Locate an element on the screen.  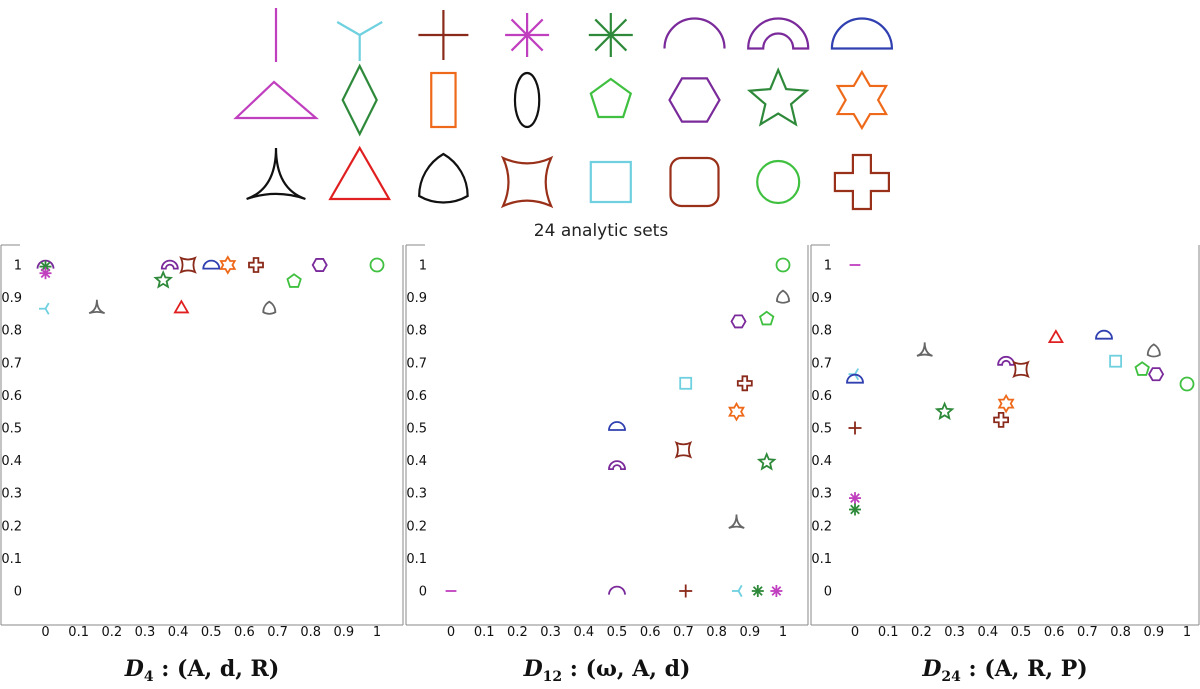
y-tick-label: 1 is located at coordinates (18, 266).